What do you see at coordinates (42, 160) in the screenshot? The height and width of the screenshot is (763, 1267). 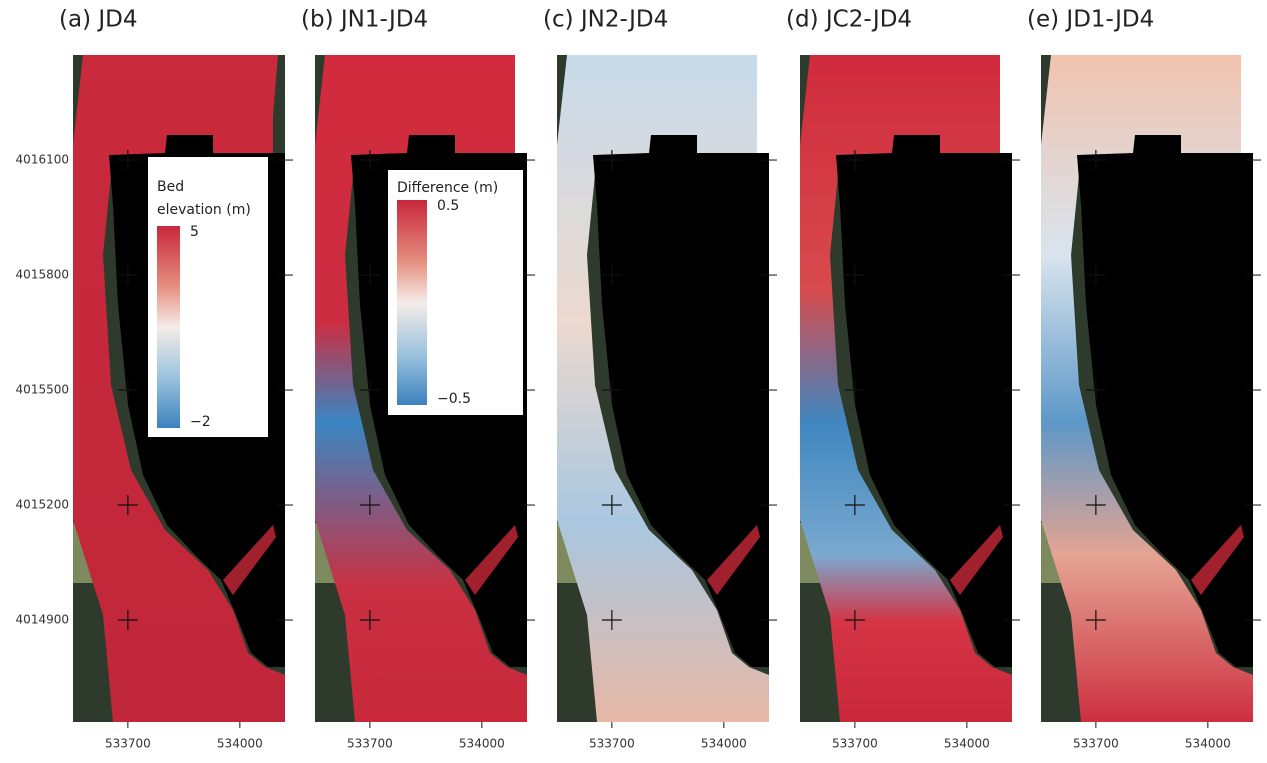 I see `y-tick-label: 4016100` at bounding box center [42, 160].